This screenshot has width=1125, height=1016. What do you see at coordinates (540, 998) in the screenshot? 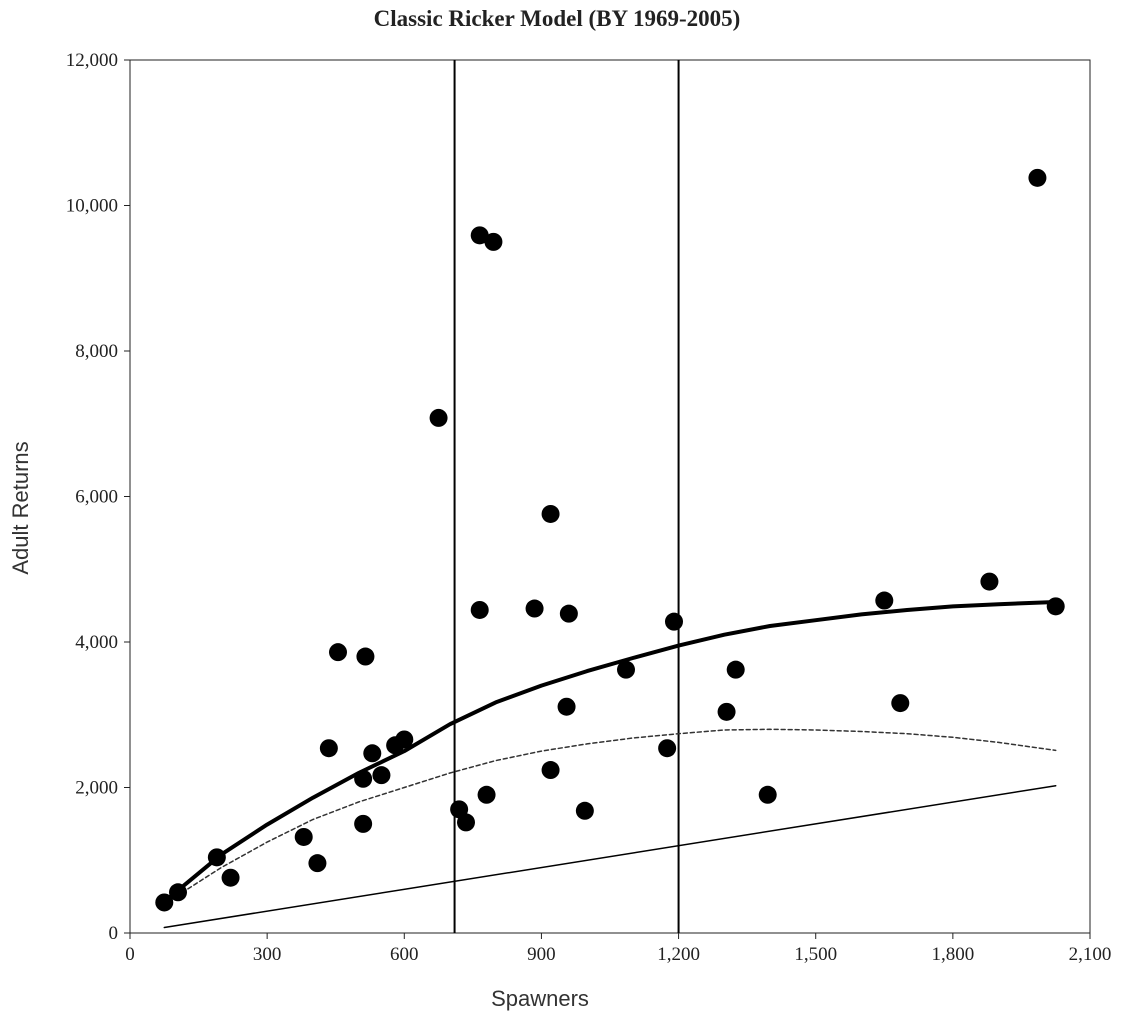
I see `x-axis-label: Spawners` at bounding box center [540, 998].